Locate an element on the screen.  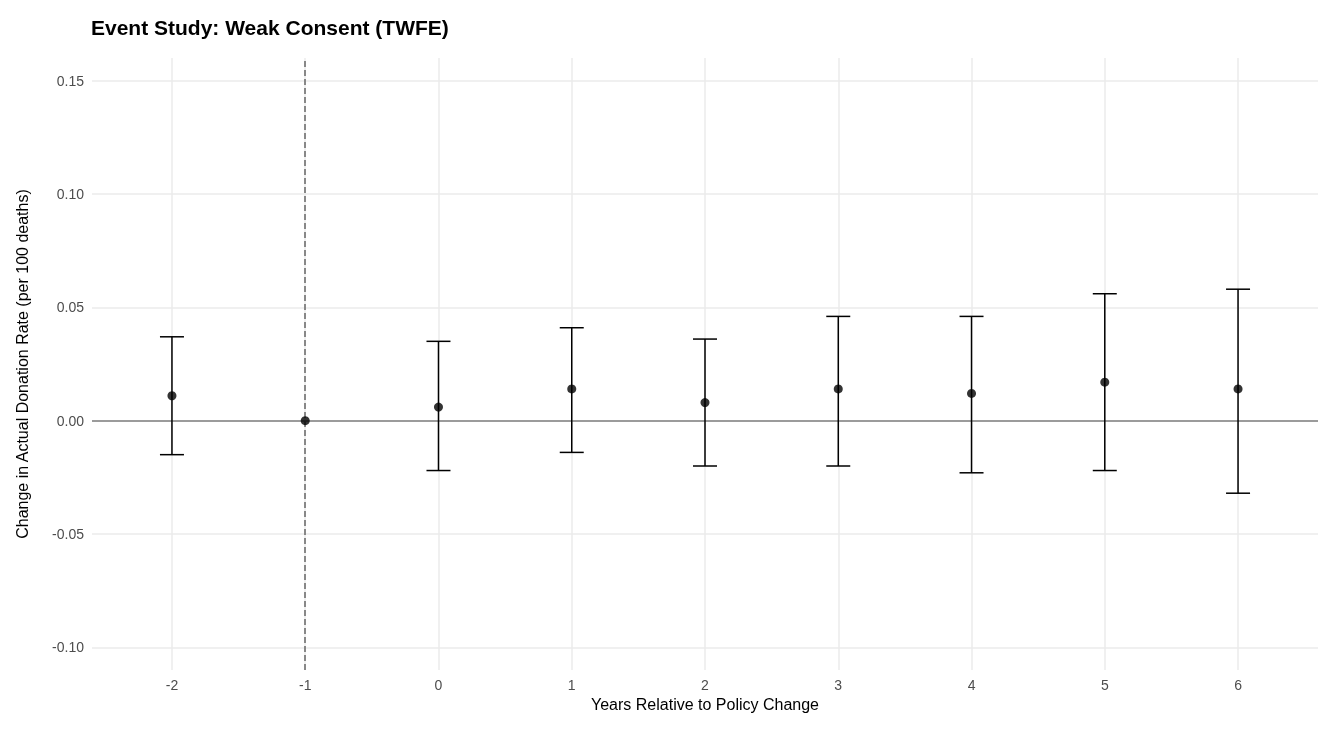
x-tick-label: 2 is located at coordinates (705, 685).